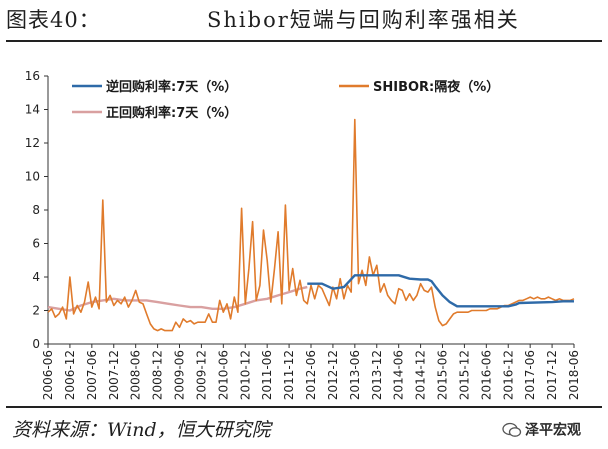 This screenshot has height=449, width=608. What do you see at coordinates (245, 375) in the screenshot?
I see `x-tick-label: 2010-12` at bounding box center [245, 375].